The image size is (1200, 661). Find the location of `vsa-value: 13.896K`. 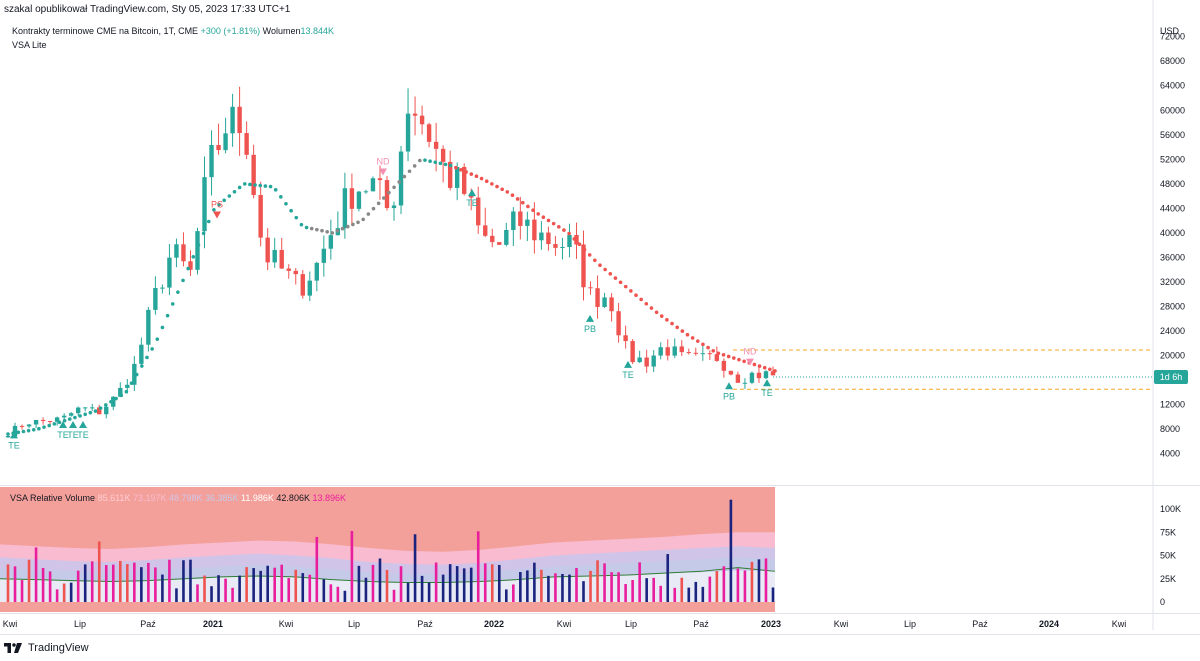

vsa-value: 13.896K is located at coordinates (327, 498).